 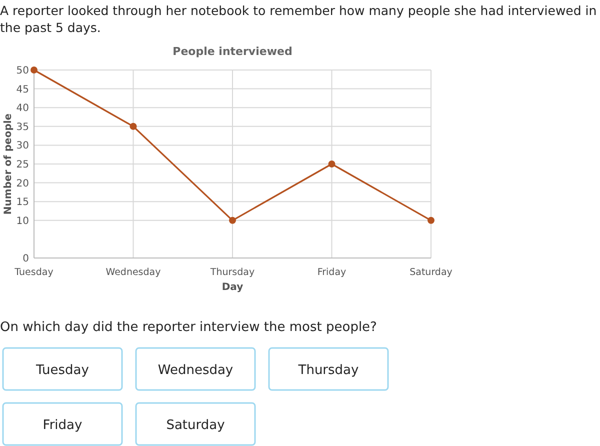 I want to click on text: Wednesday, so click(x=196, y=370).